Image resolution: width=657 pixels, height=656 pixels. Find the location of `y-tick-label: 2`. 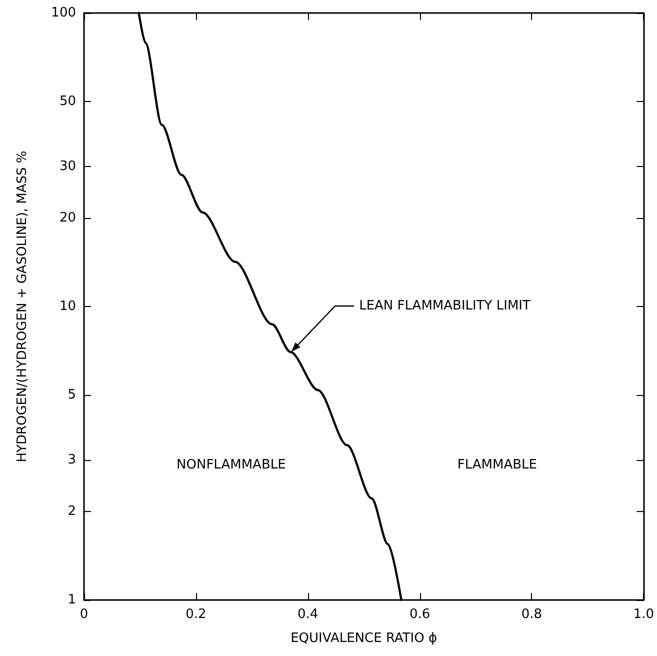

y-tick-label: 2 is located at coordinates (72, 512).